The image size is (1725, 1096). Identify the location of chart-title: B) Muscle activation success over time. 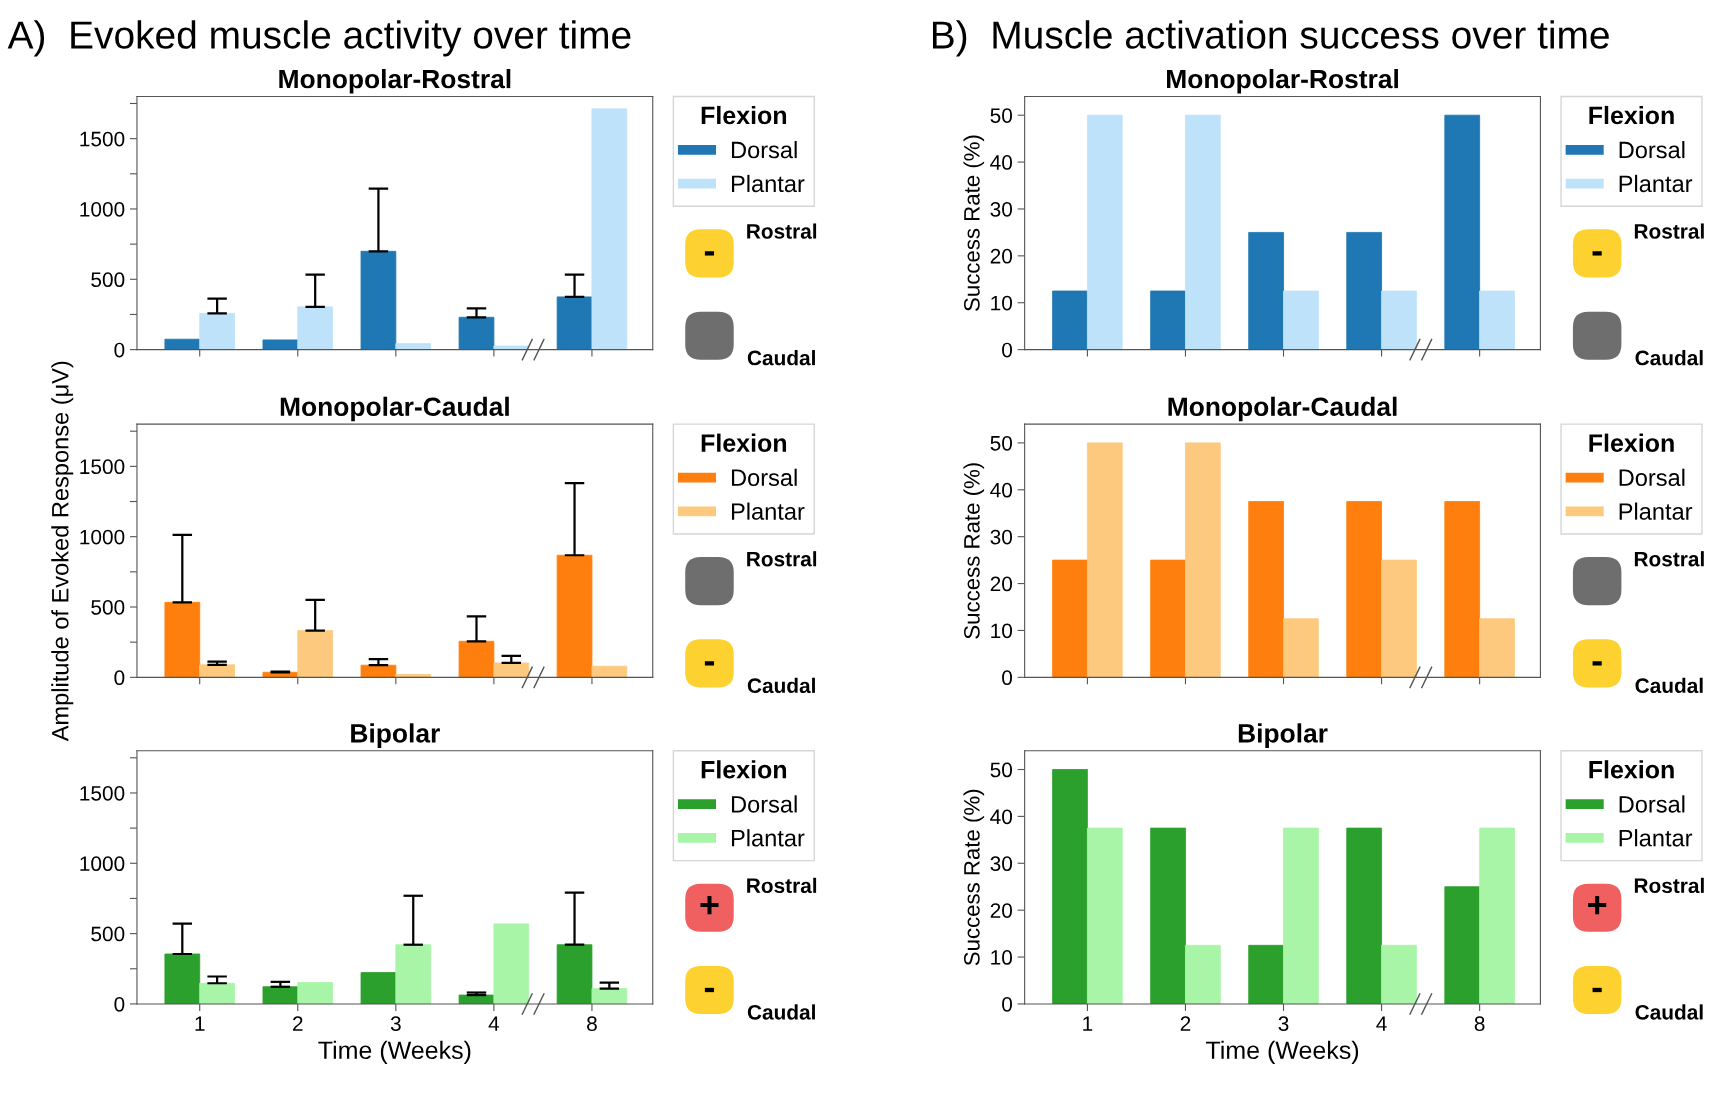
(1270, 38).